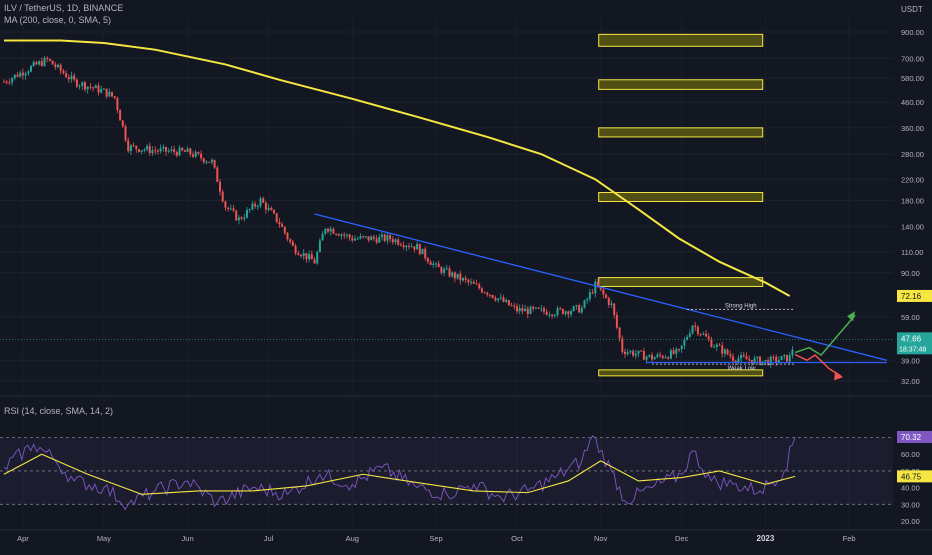 The image size is (932, 555). What do you see at coordinates (851, 316) in the screenshot?
I see `bullish-arrowhead` at bounding box center [851, 316].